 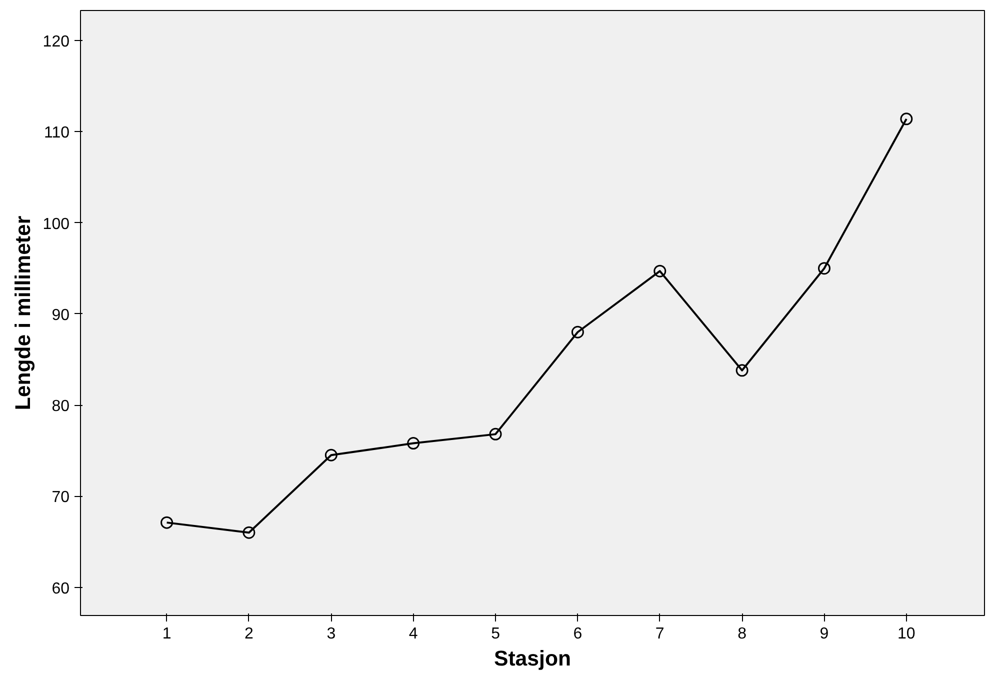 What do you see at coordinates (167, 634) in the screenshot?
I see `x-tick-label: 1` at bounding box center [167, 634].